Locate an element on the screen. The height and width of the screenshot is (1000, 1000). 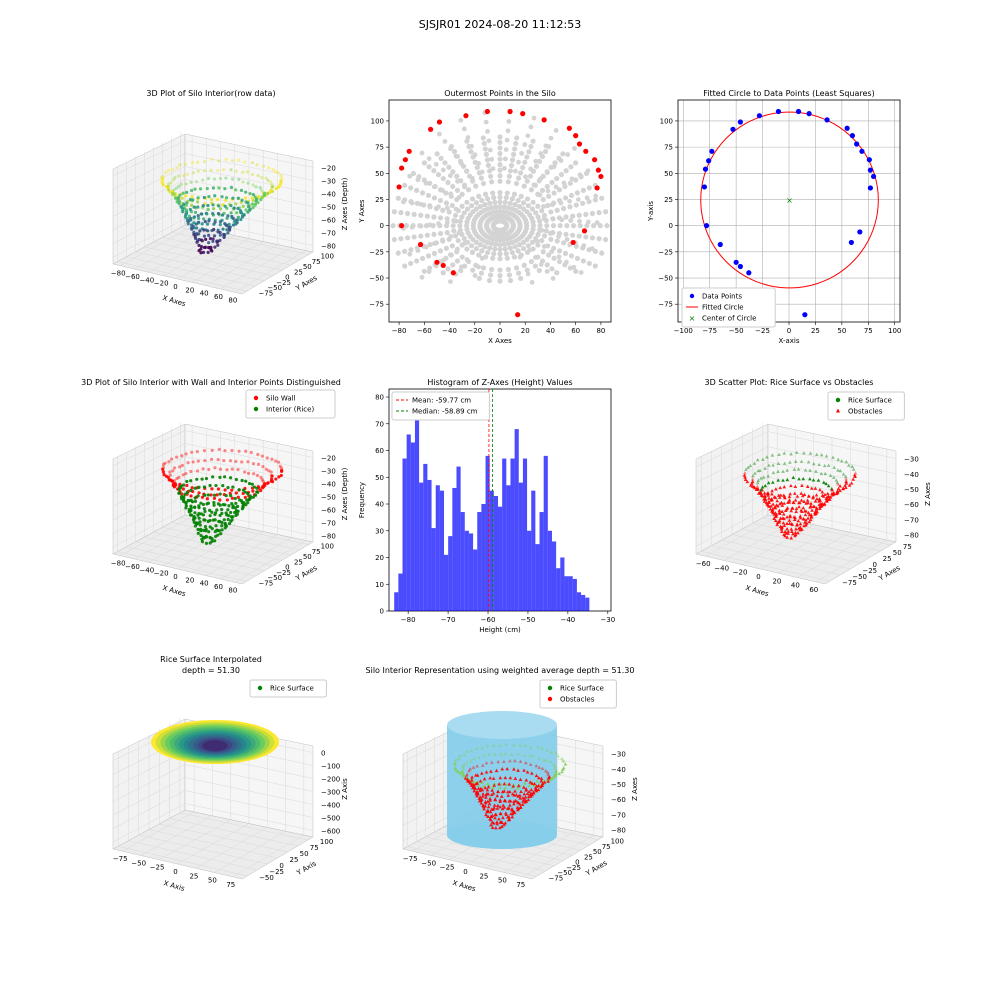
p2-xlabel: X Axes is located at coordinates (500, 341).